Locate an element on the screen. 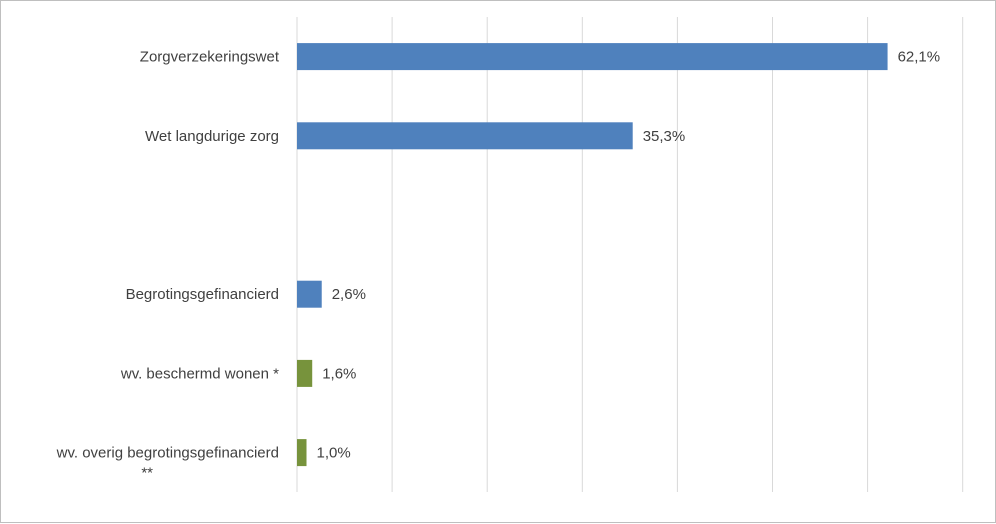 This screenshot has height=524, width=996. value-label: 35,3% is located at coordinates (664, 136).